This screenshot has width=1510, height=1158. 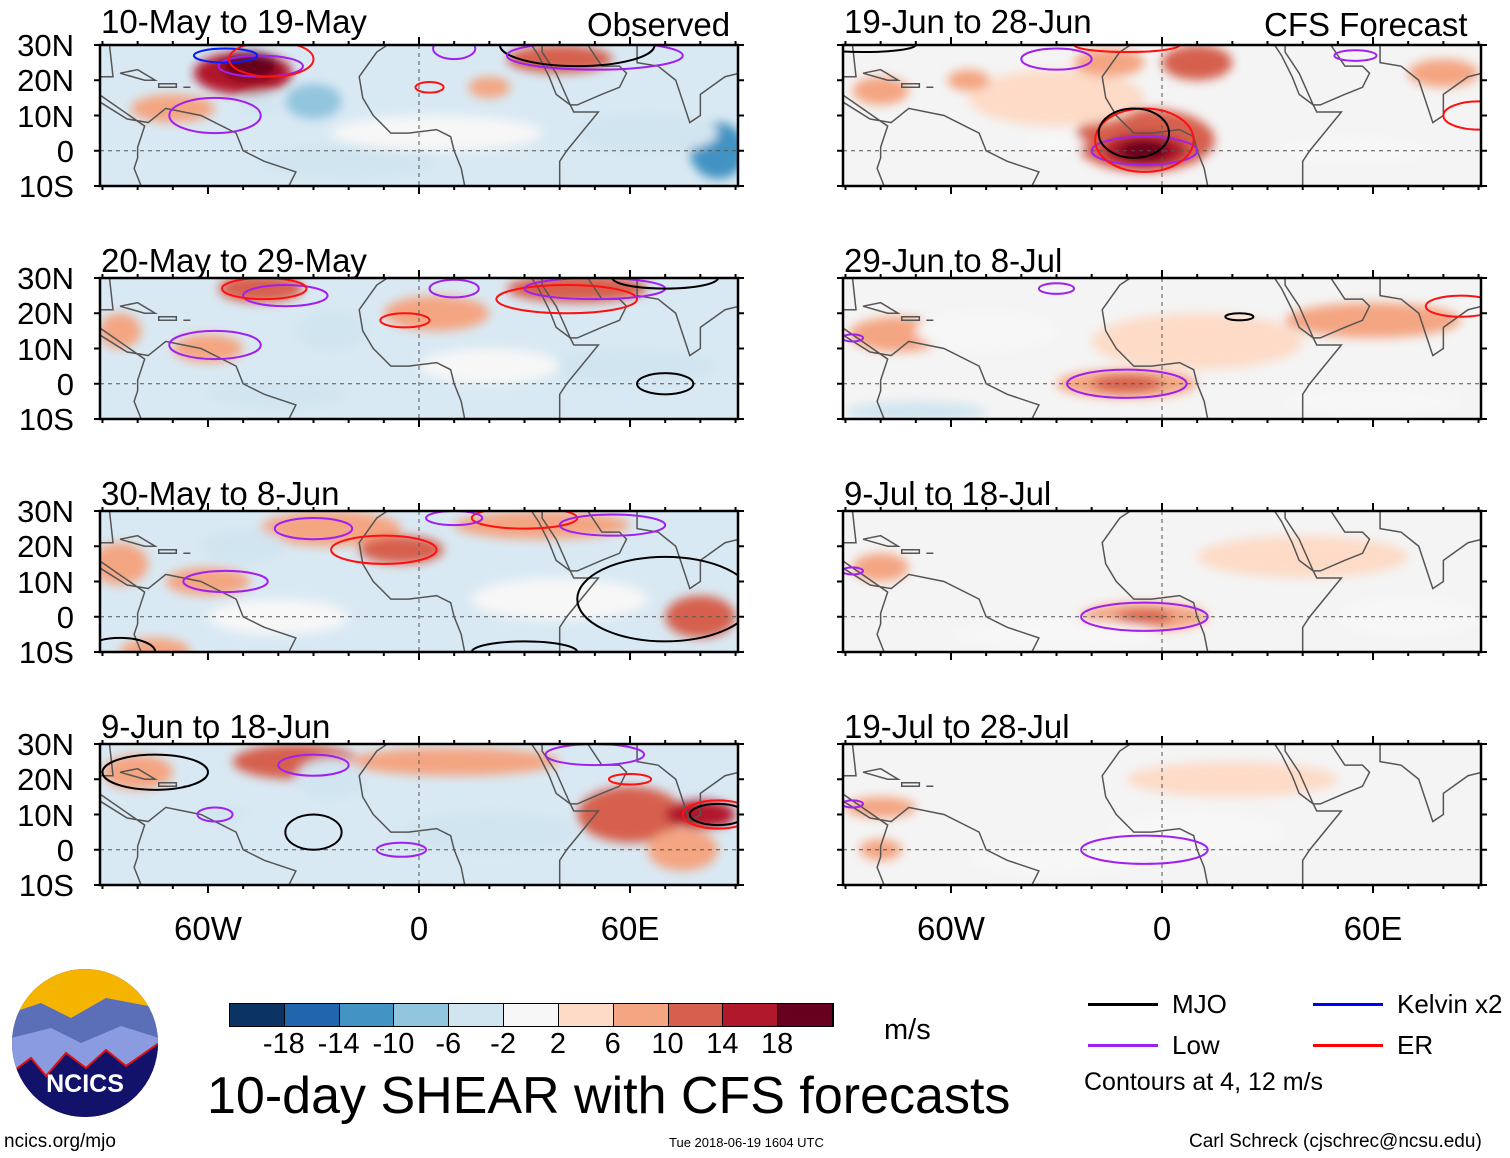 I want to click on colorbar-tick-label: 6, so click(x=612, y=1044).